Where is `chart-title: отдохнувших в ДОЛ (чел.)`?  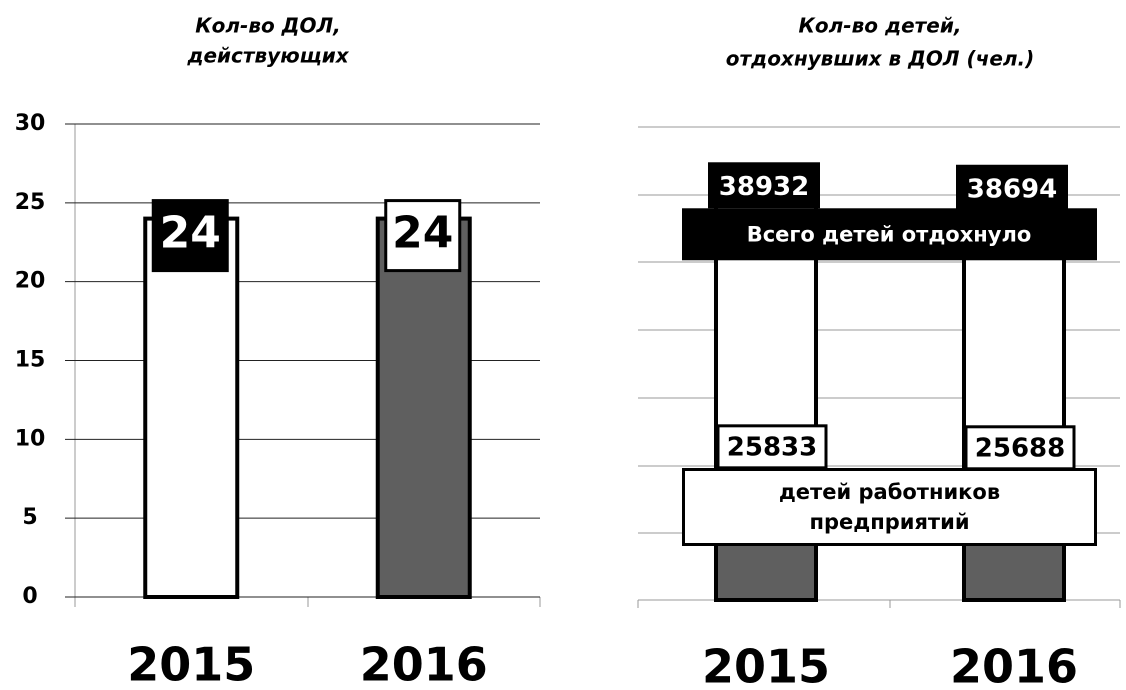
chart-title: отдохнувших в ДОЛ (чел.) is located at coordinates (880, 59).